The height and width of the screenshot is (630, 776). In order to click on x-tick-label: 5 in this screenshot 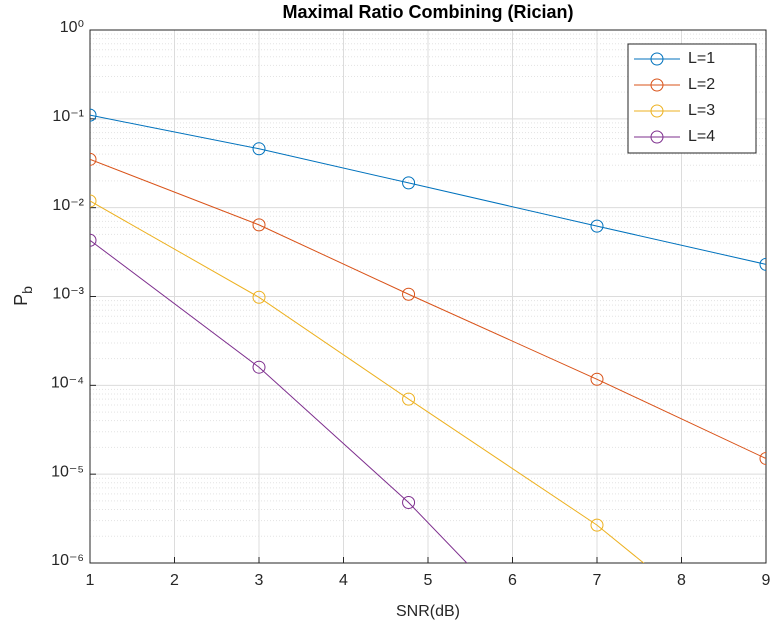, I will do `click(428, 580)`.